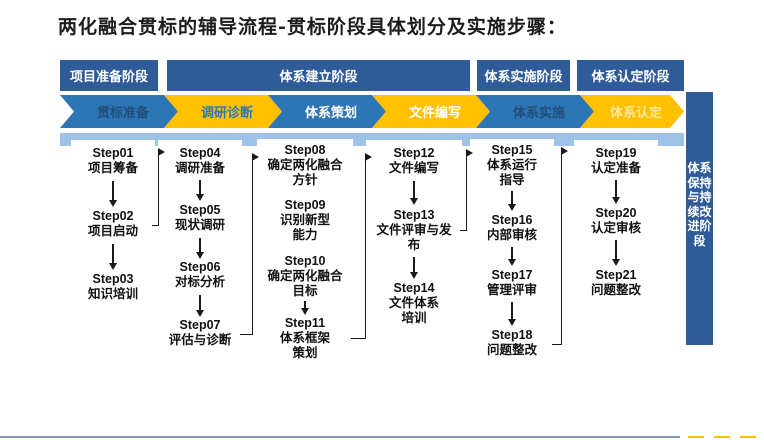 Image resolution: width=764 pixels, height=440 pixels. I want to click on step-id: Step09, so click(305, 205).